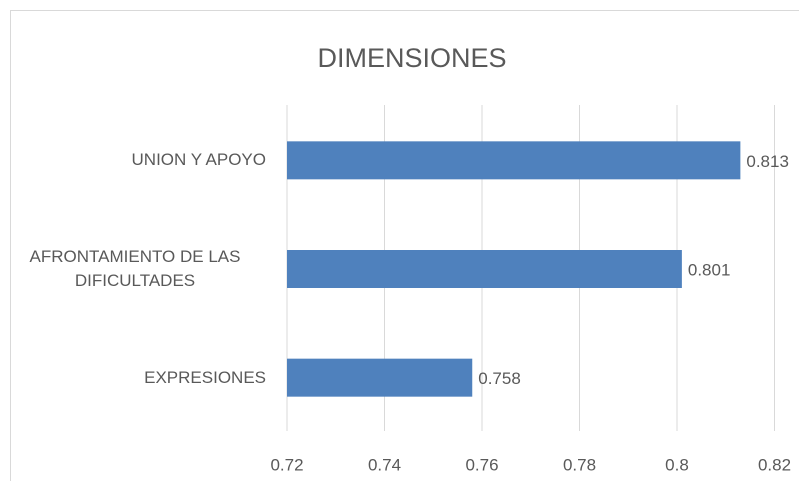 Image resolution: width=799 pixels, height=481 pixels. I want to click on x-tick-label: 0.74, so click(384, 464).